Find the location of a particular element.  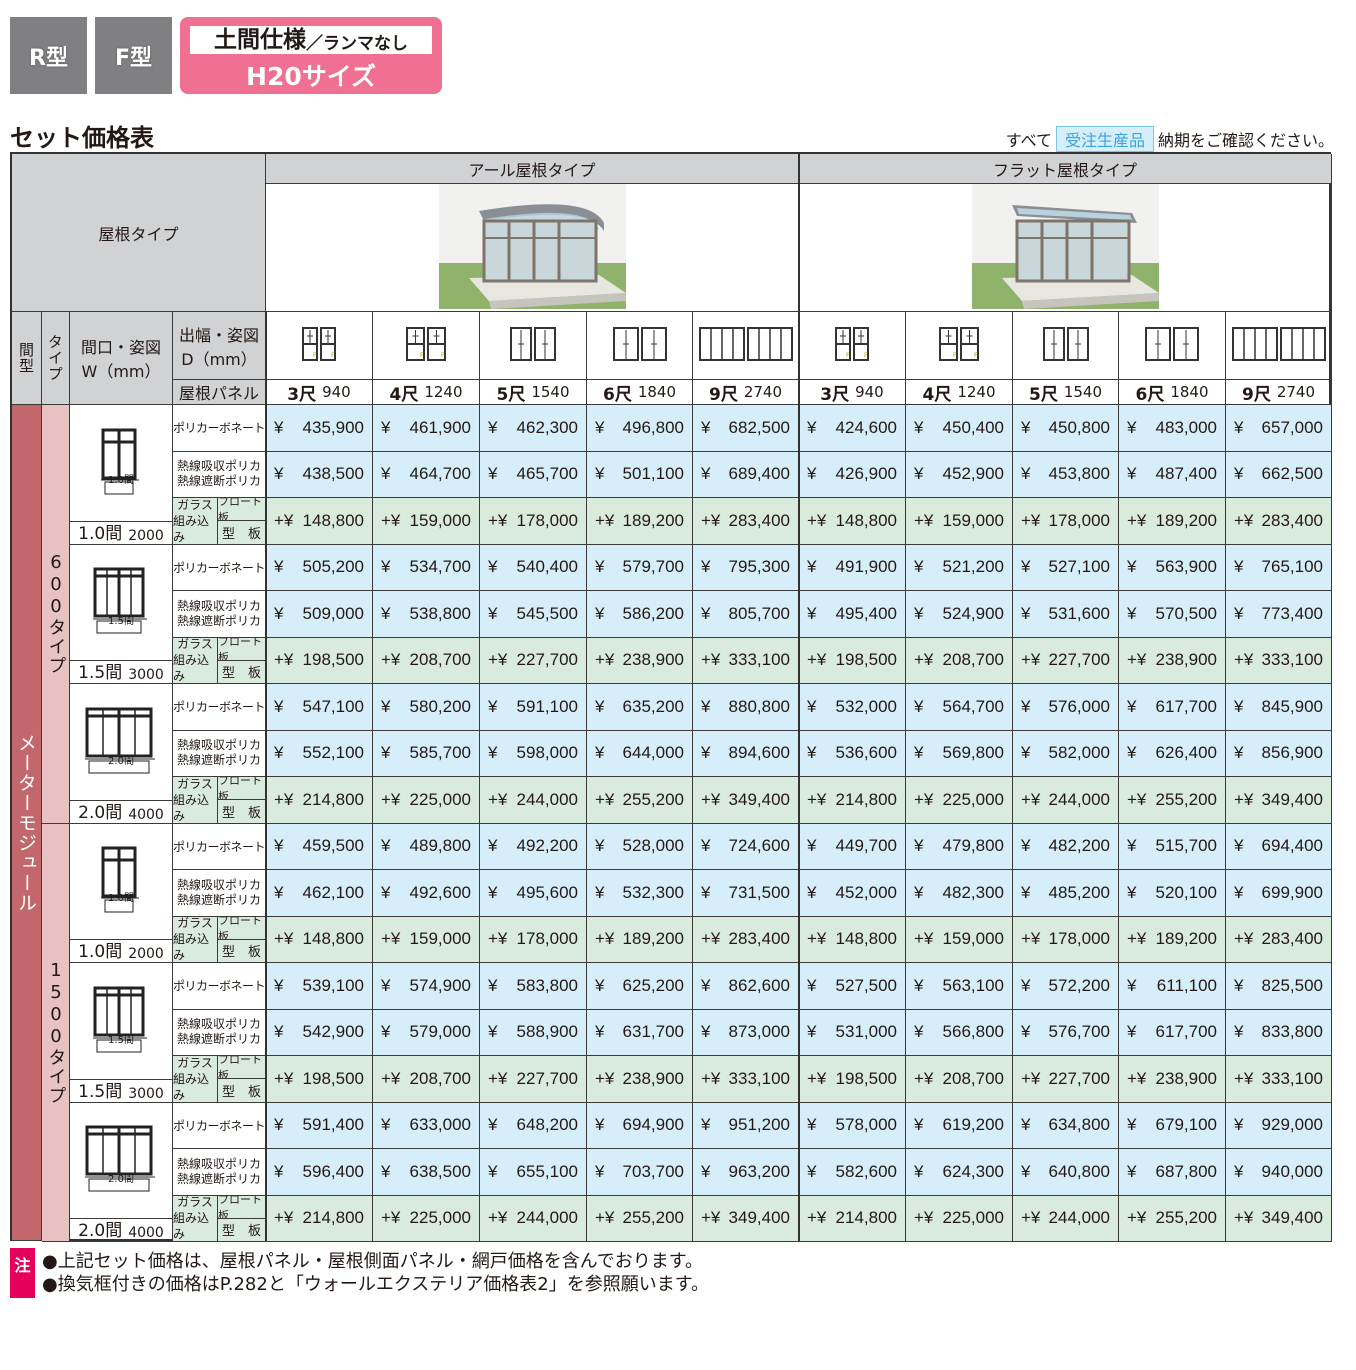

price-cell: ¥566,800 is located at coordinates (959, 1032).